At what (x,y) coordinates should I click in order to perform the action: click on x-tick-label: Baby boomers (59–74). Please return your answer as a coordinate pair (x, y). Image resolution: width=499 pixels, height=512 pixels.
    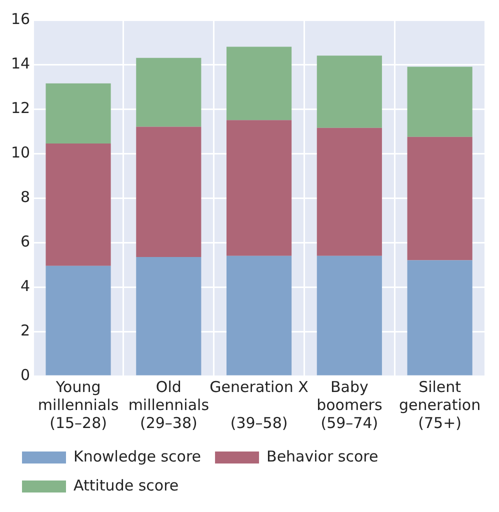
    Looking at the image, I should click on (349, 405).